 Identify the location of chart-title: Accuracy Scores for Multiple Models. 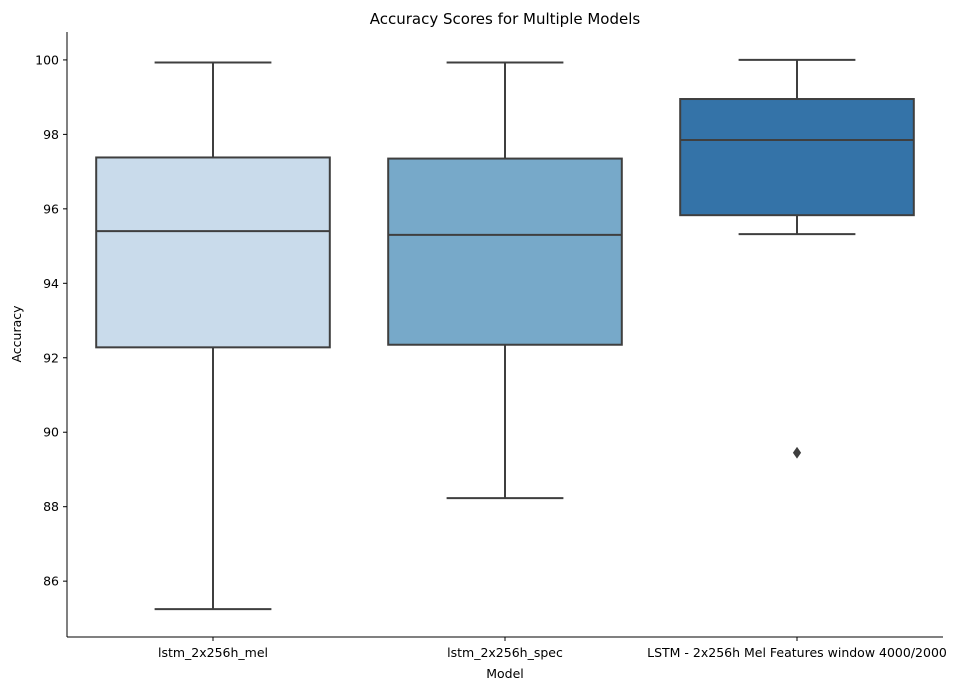
(505, 19).